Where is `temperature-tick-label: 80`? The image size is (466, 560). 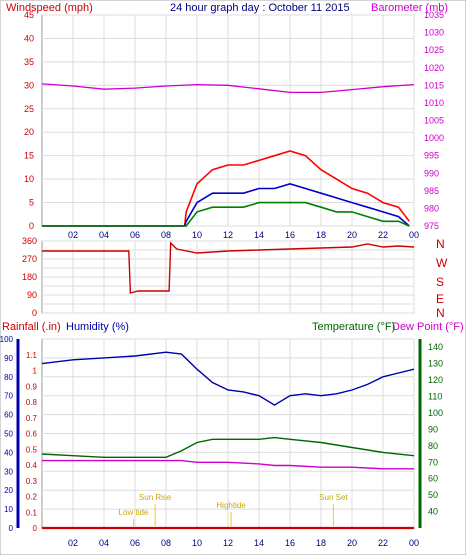
temperature-tick-label: 80 is located at coordinates (433, 446).